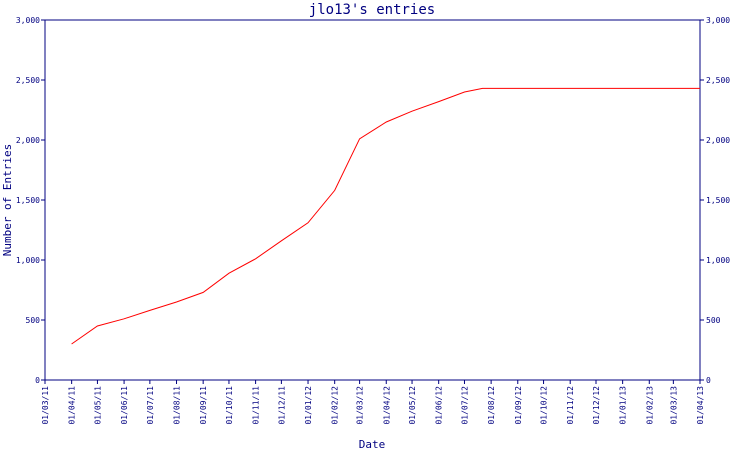 Image resolution: width=750 pixels, height=450 pixels. What do you see at coordinates (372, 10) in the screenshot?
I see `chart-title: jlo13's entries` at bounding box center [372, 10].